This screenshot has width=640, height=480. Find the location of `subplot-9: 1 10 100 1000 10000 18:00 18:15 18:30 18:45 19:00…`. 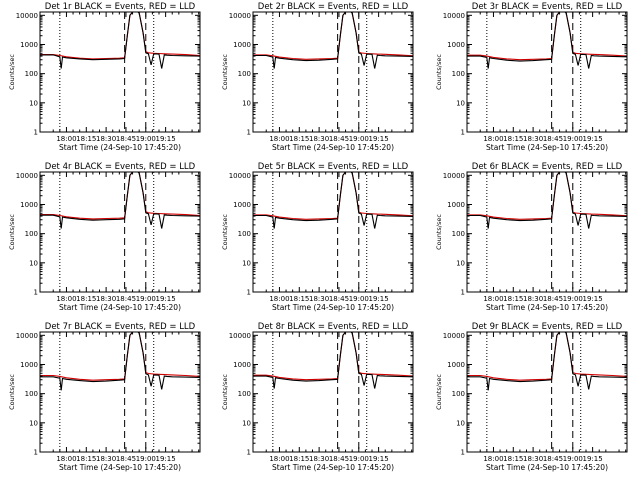

subplot-9: 1 10 100 1000 10000 18:00 18:15 18:30 18:45 19:00… is located at coordinates (531, 397).